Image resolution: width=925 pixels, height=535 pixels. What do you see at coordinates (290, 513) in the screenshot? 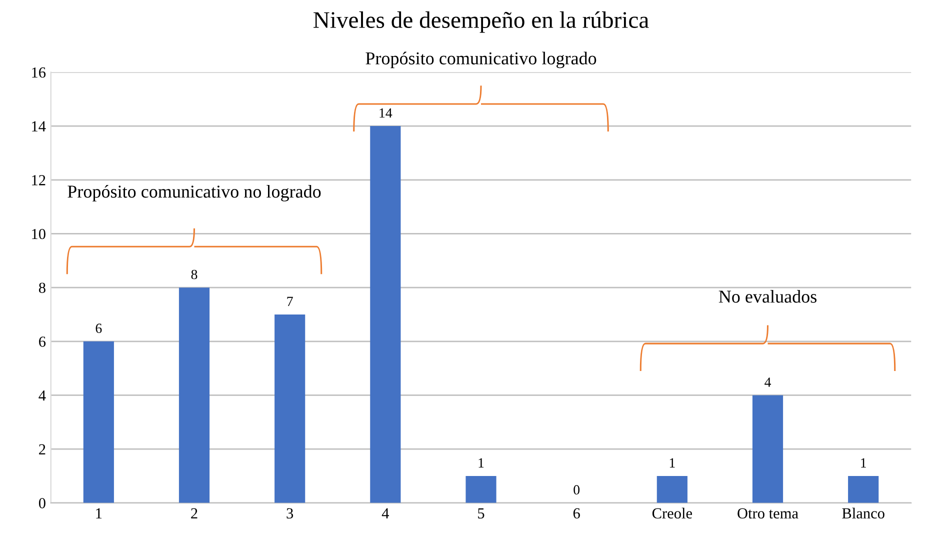
I see `x-tick-label: 3` at bounding box center [290, 513].